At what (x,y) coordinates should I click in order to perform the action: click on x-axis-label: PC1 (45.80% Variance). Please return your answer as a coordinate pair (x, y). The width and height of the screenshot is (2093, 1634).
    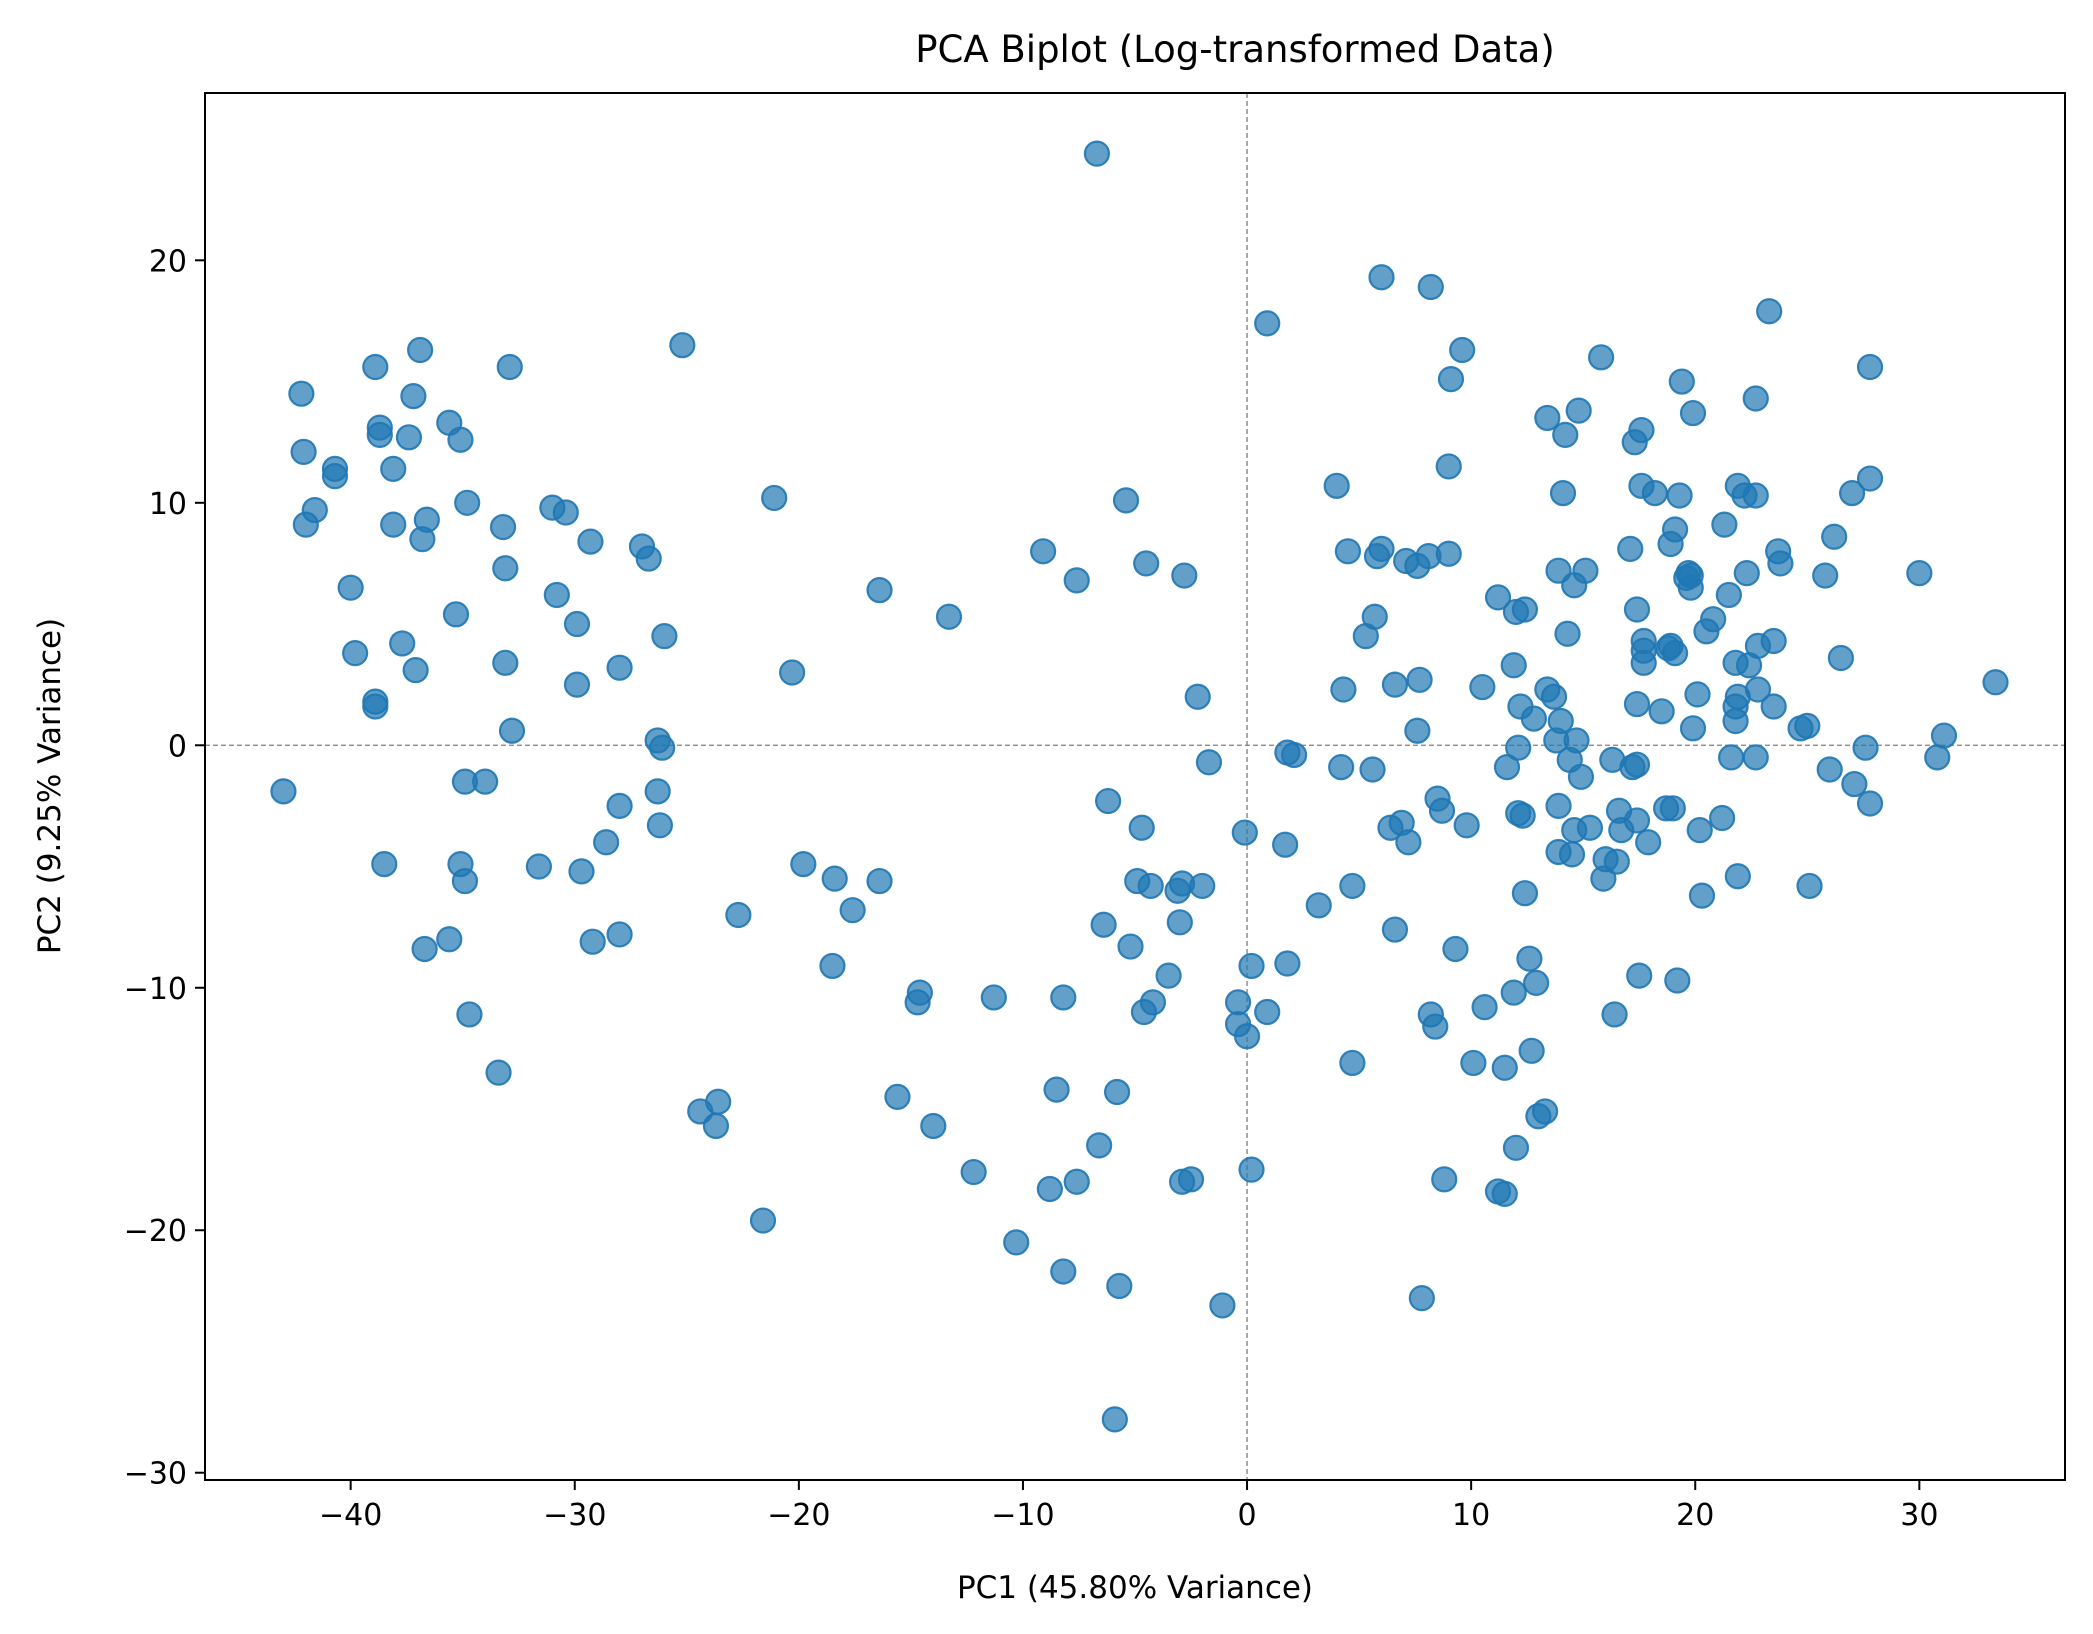
    Looking at the image, I should click on (1135, 1588).